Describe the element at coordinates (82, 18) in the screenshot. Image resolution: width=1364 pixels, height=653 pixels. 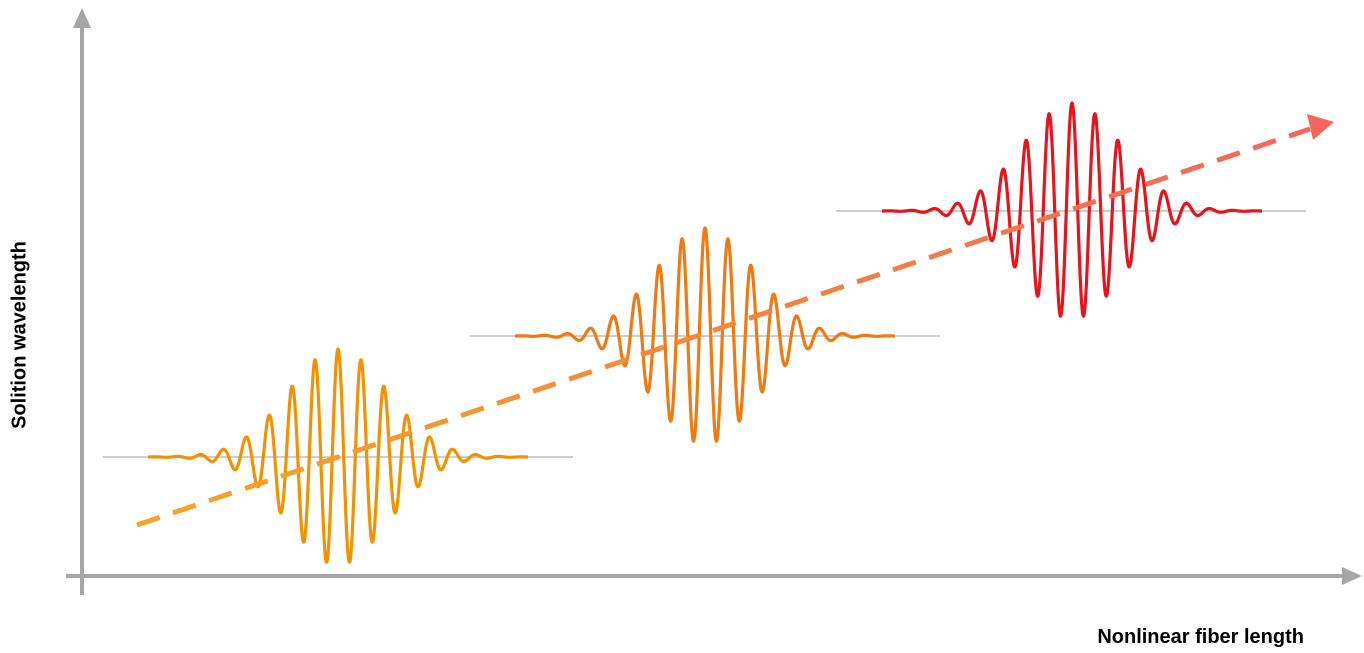
I see `y-axis-arrowhead` at that location.